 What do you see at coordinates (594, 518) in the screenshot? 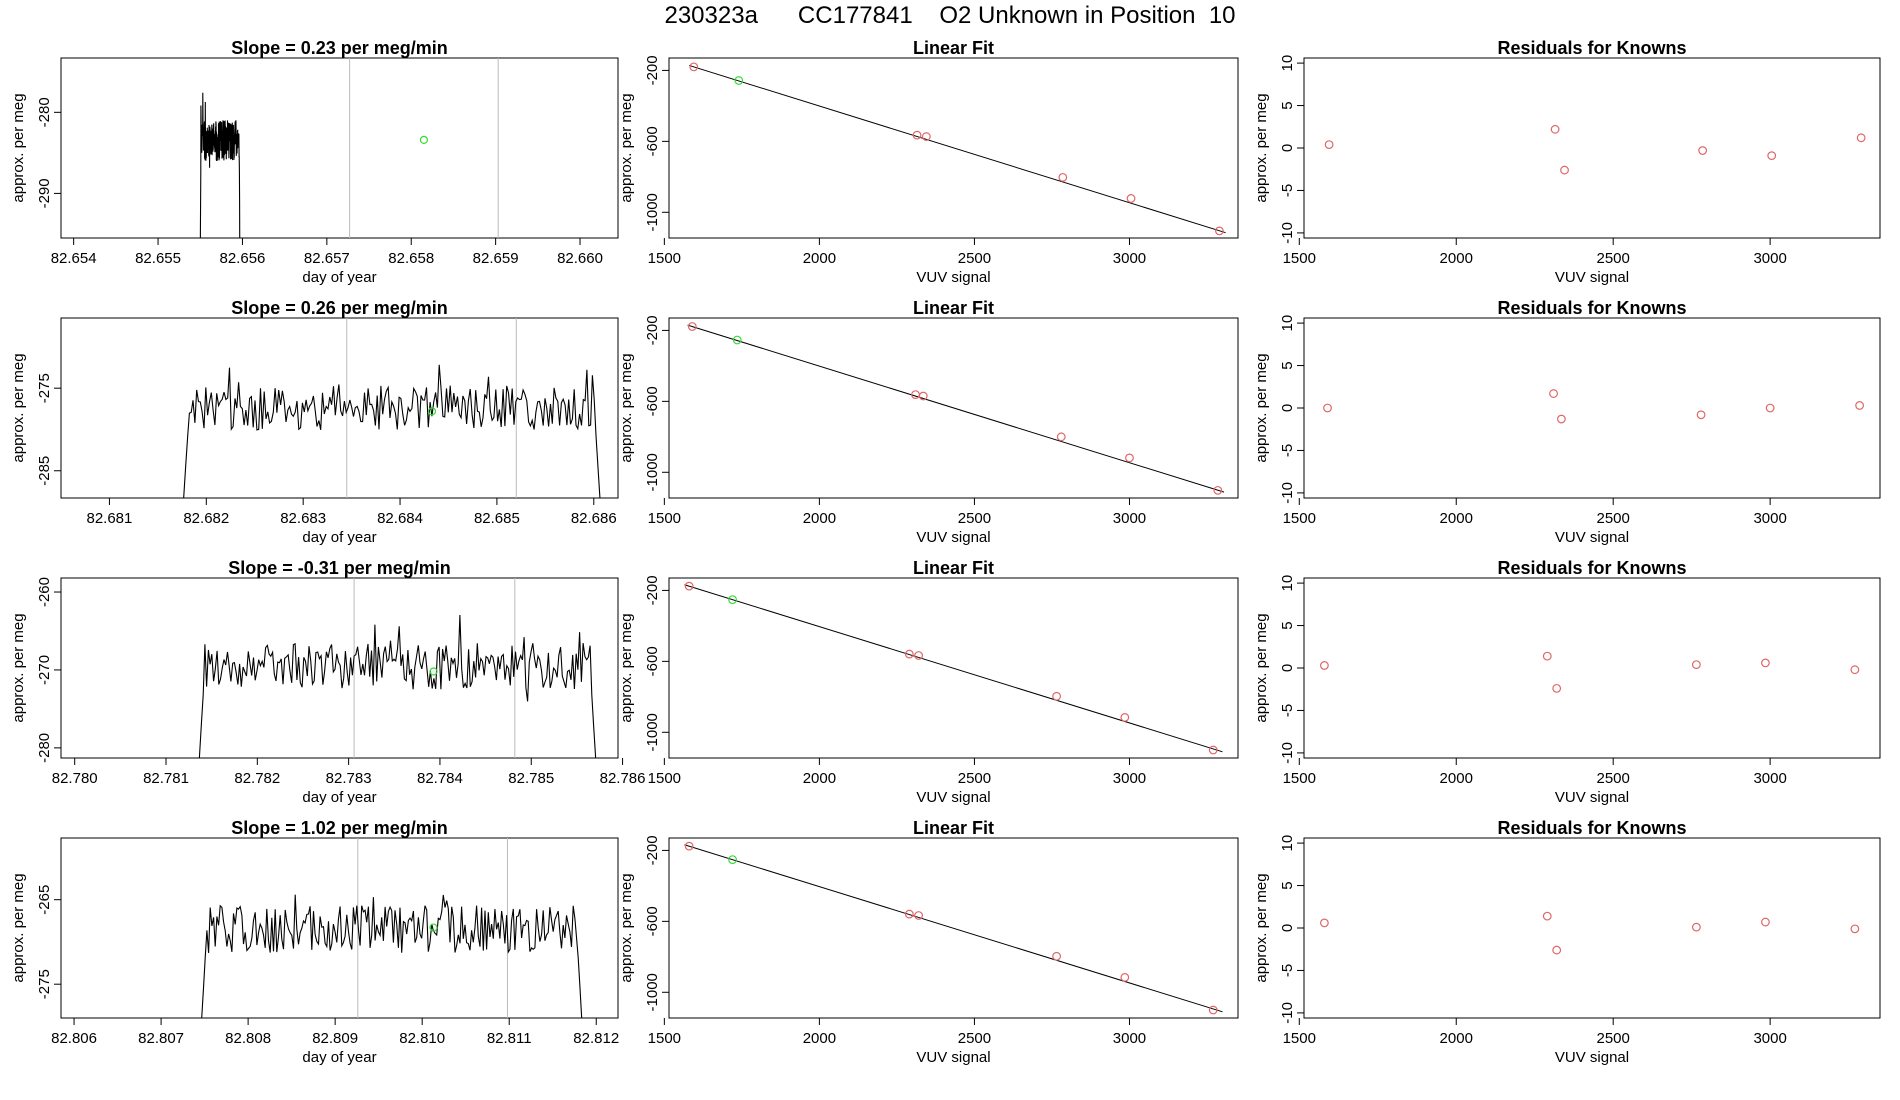
I see `timeseries-2-xtick-label: 82.686` at bounding box center [594, 518].